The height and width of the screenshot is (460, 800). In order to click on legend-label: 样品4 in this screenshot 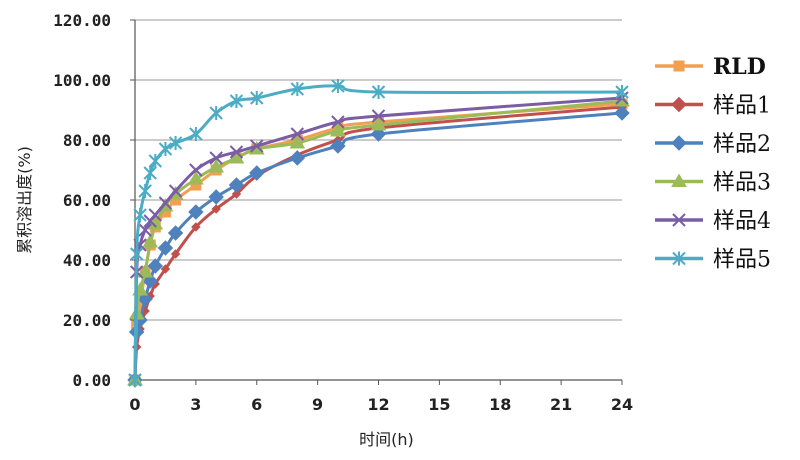, I will do `click(742, 221)`.